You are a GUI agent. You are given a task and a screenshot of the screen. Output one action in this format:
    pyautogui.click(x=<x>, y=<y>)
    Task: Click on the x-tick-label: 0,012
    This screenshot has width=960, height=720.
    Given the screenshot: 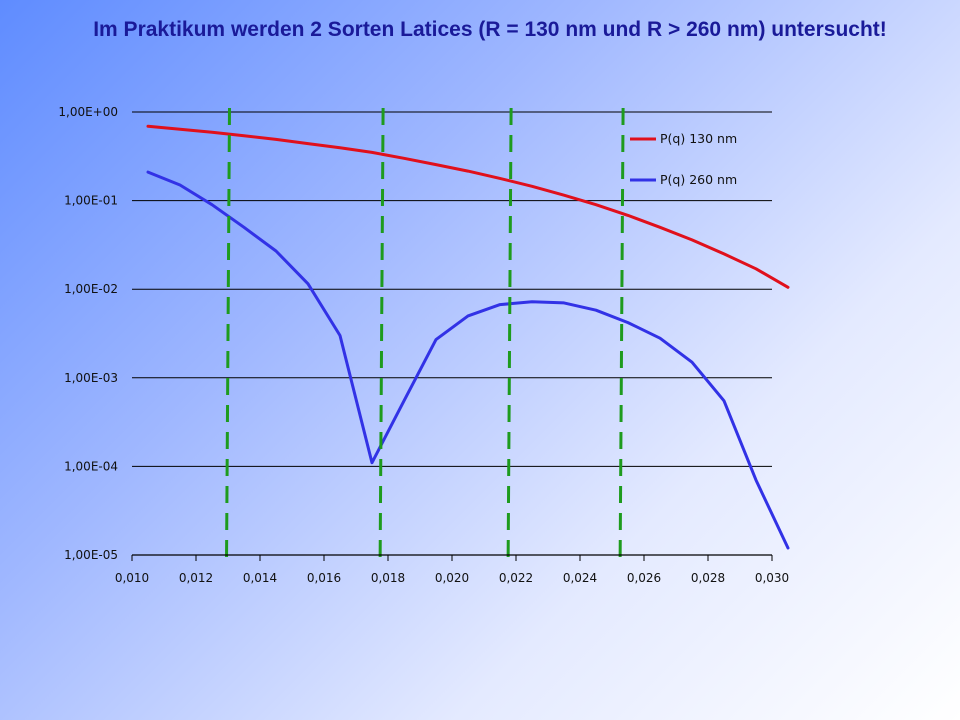 What is the action you would take?
    pyautogui.click(x=196, y=578)
    